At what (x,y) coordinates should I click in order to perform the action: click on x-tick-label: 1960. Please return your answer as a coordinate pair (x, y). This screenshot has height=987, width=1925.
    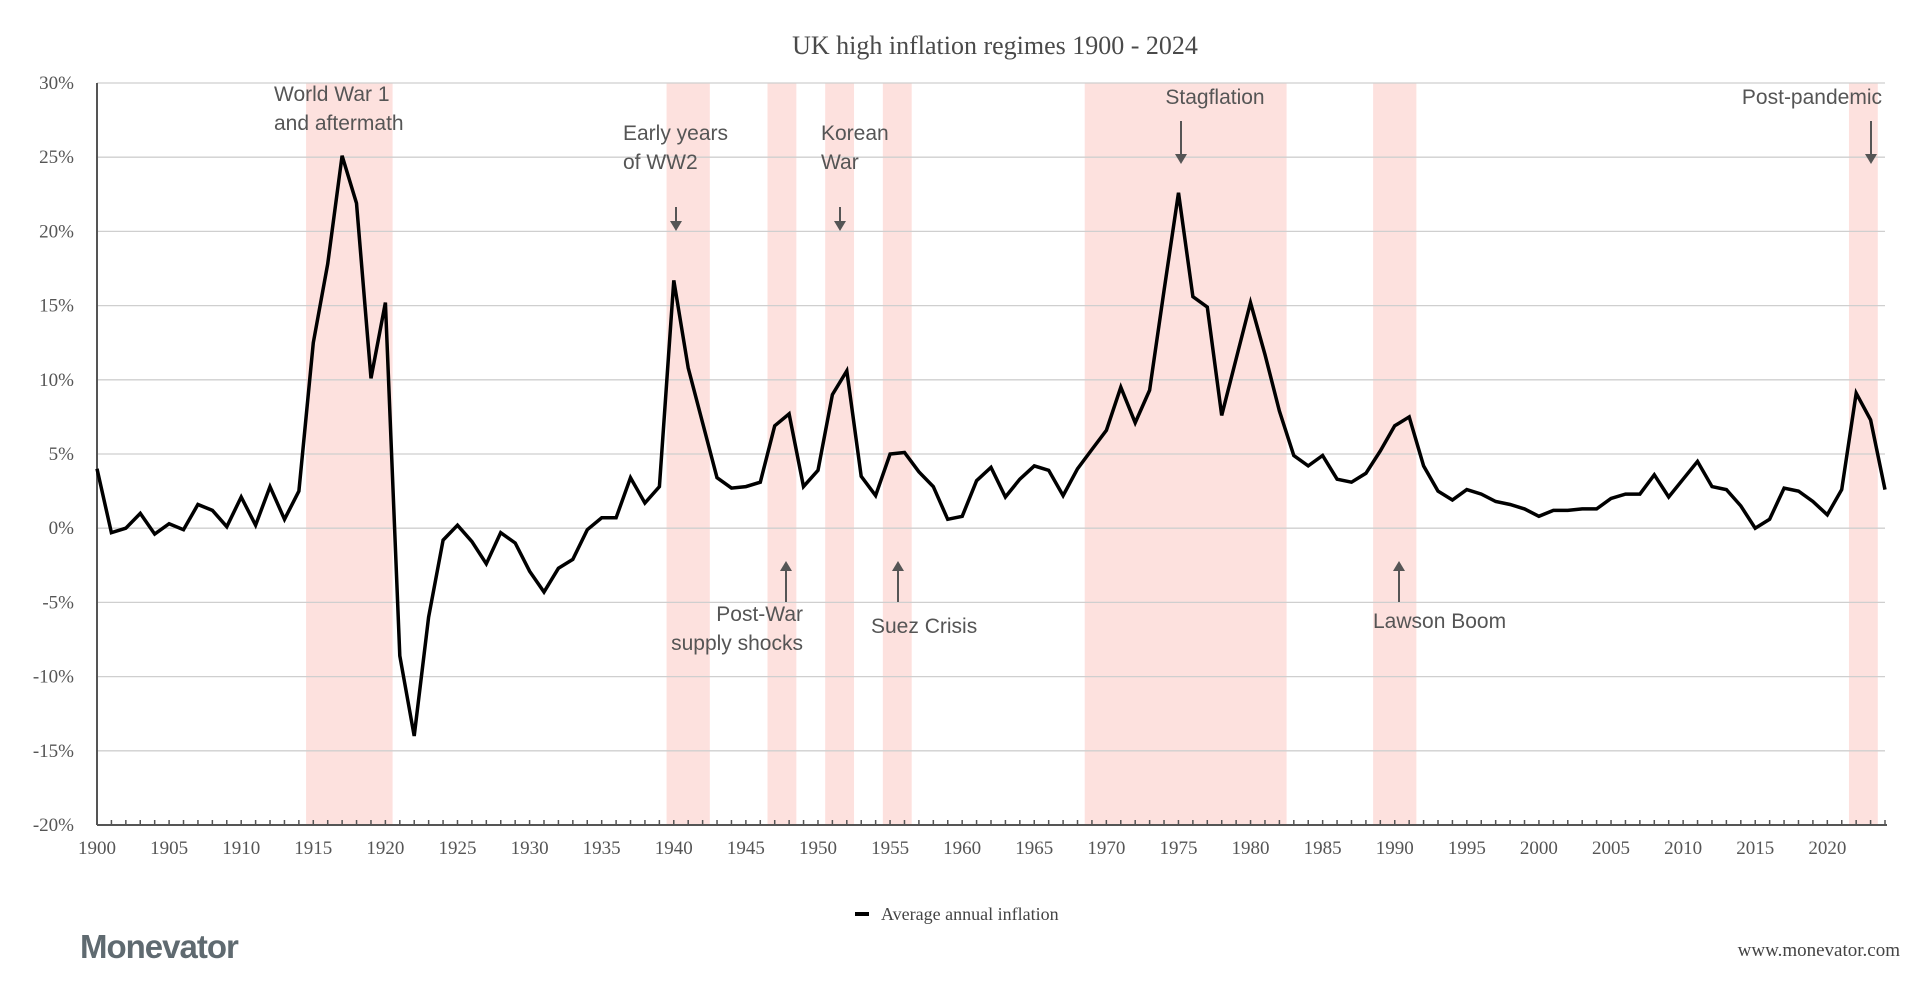
    Looking at the image, I should click on (962, 848).